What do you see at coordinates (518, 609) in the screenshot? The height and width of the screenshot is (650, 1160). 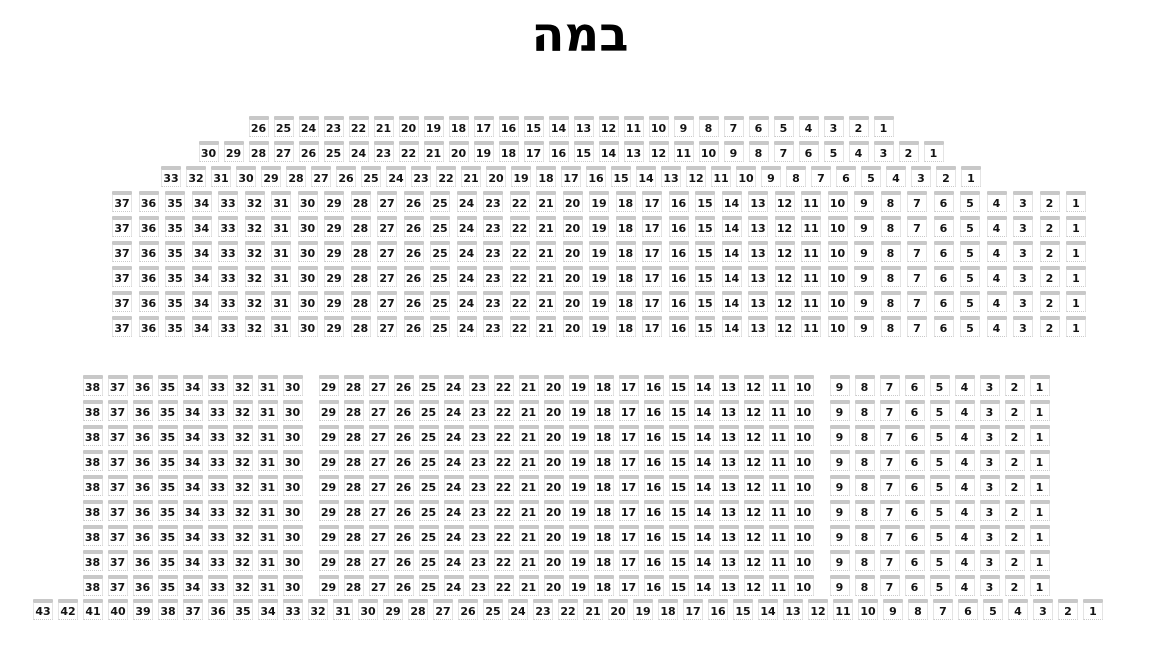 I see `seat: 24` at bounding box center [518, 609].